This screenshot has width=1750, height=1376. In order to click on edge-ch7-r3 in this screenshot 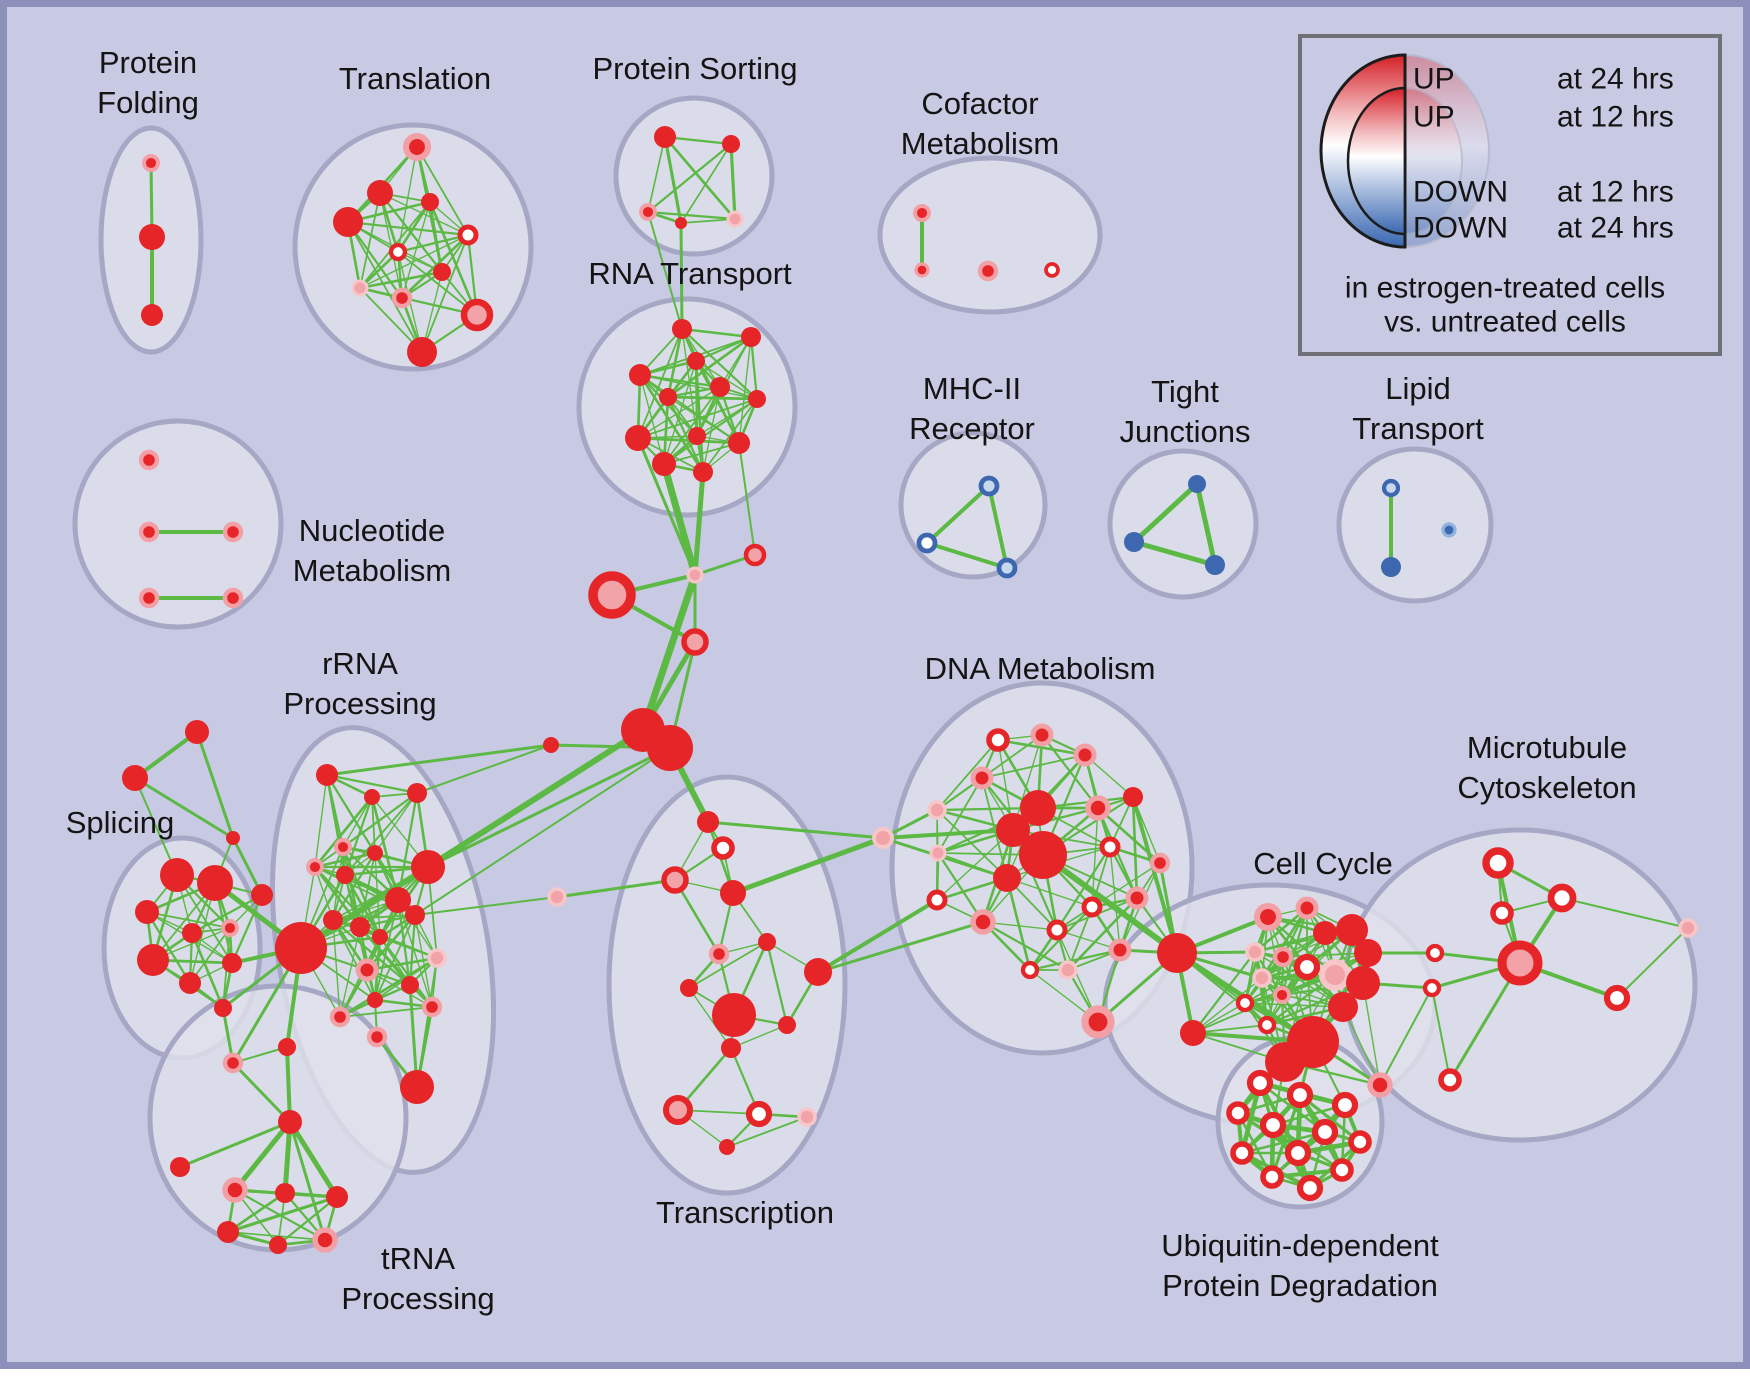, I will do `click(484, 769)`.